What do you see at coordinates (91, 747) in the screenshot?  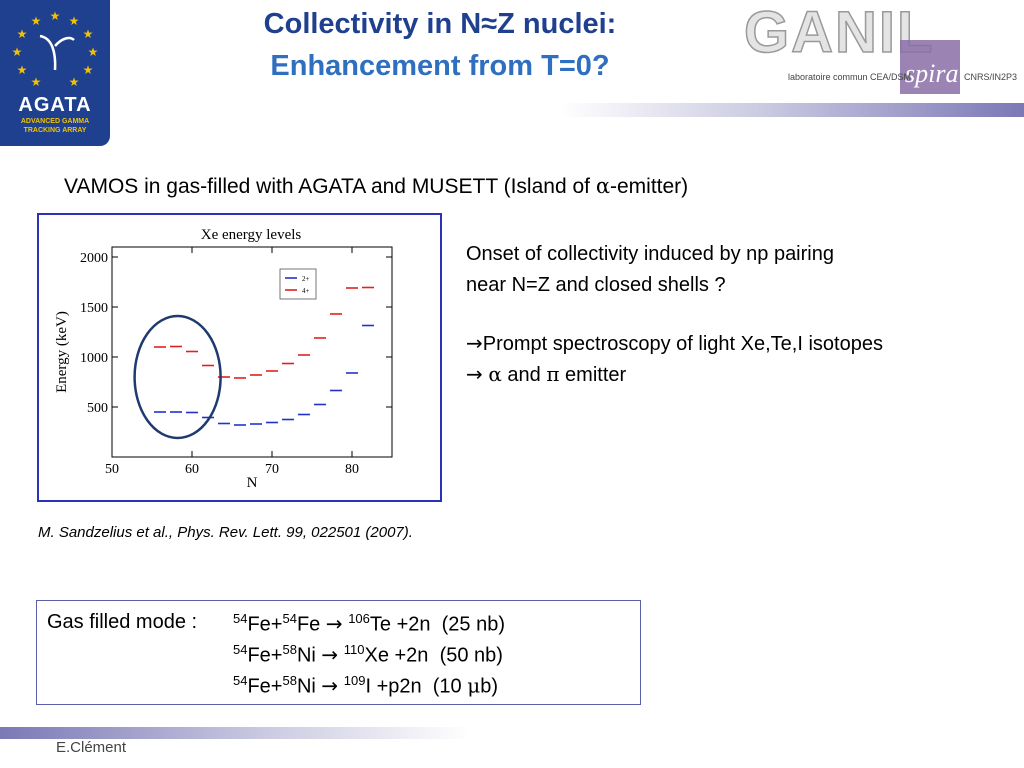 I see `footer-author: E.Clément` at bounding box center [91, 747].